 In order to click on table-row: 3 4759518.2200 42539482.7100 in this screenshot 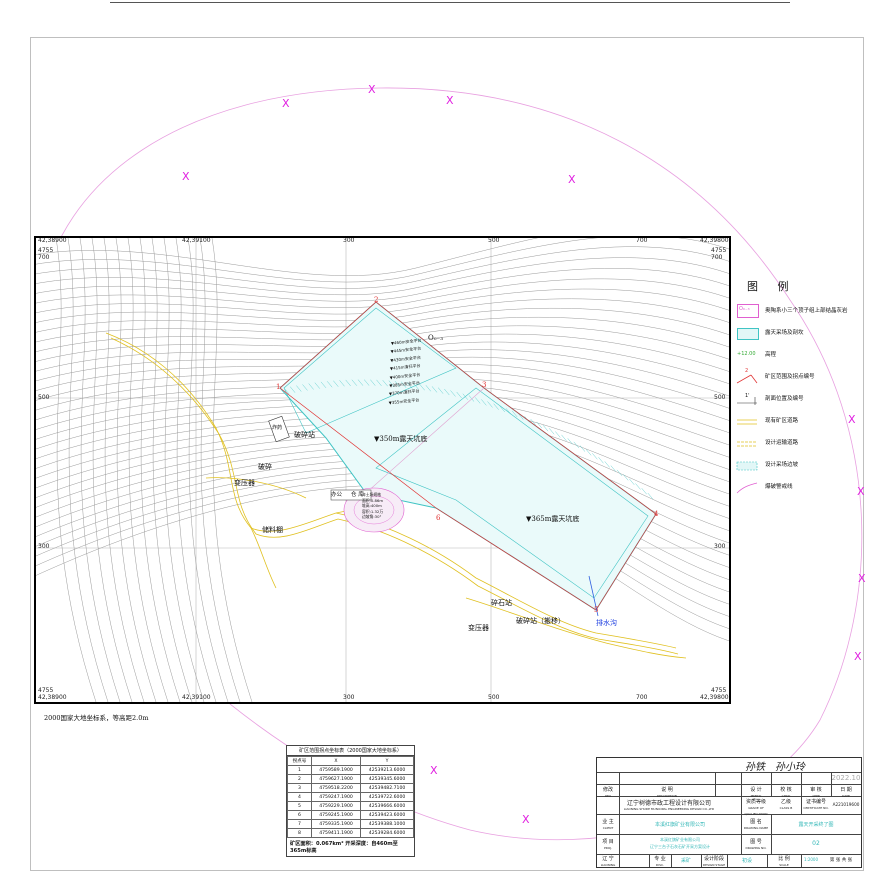, I will do `click(350, 788)`.